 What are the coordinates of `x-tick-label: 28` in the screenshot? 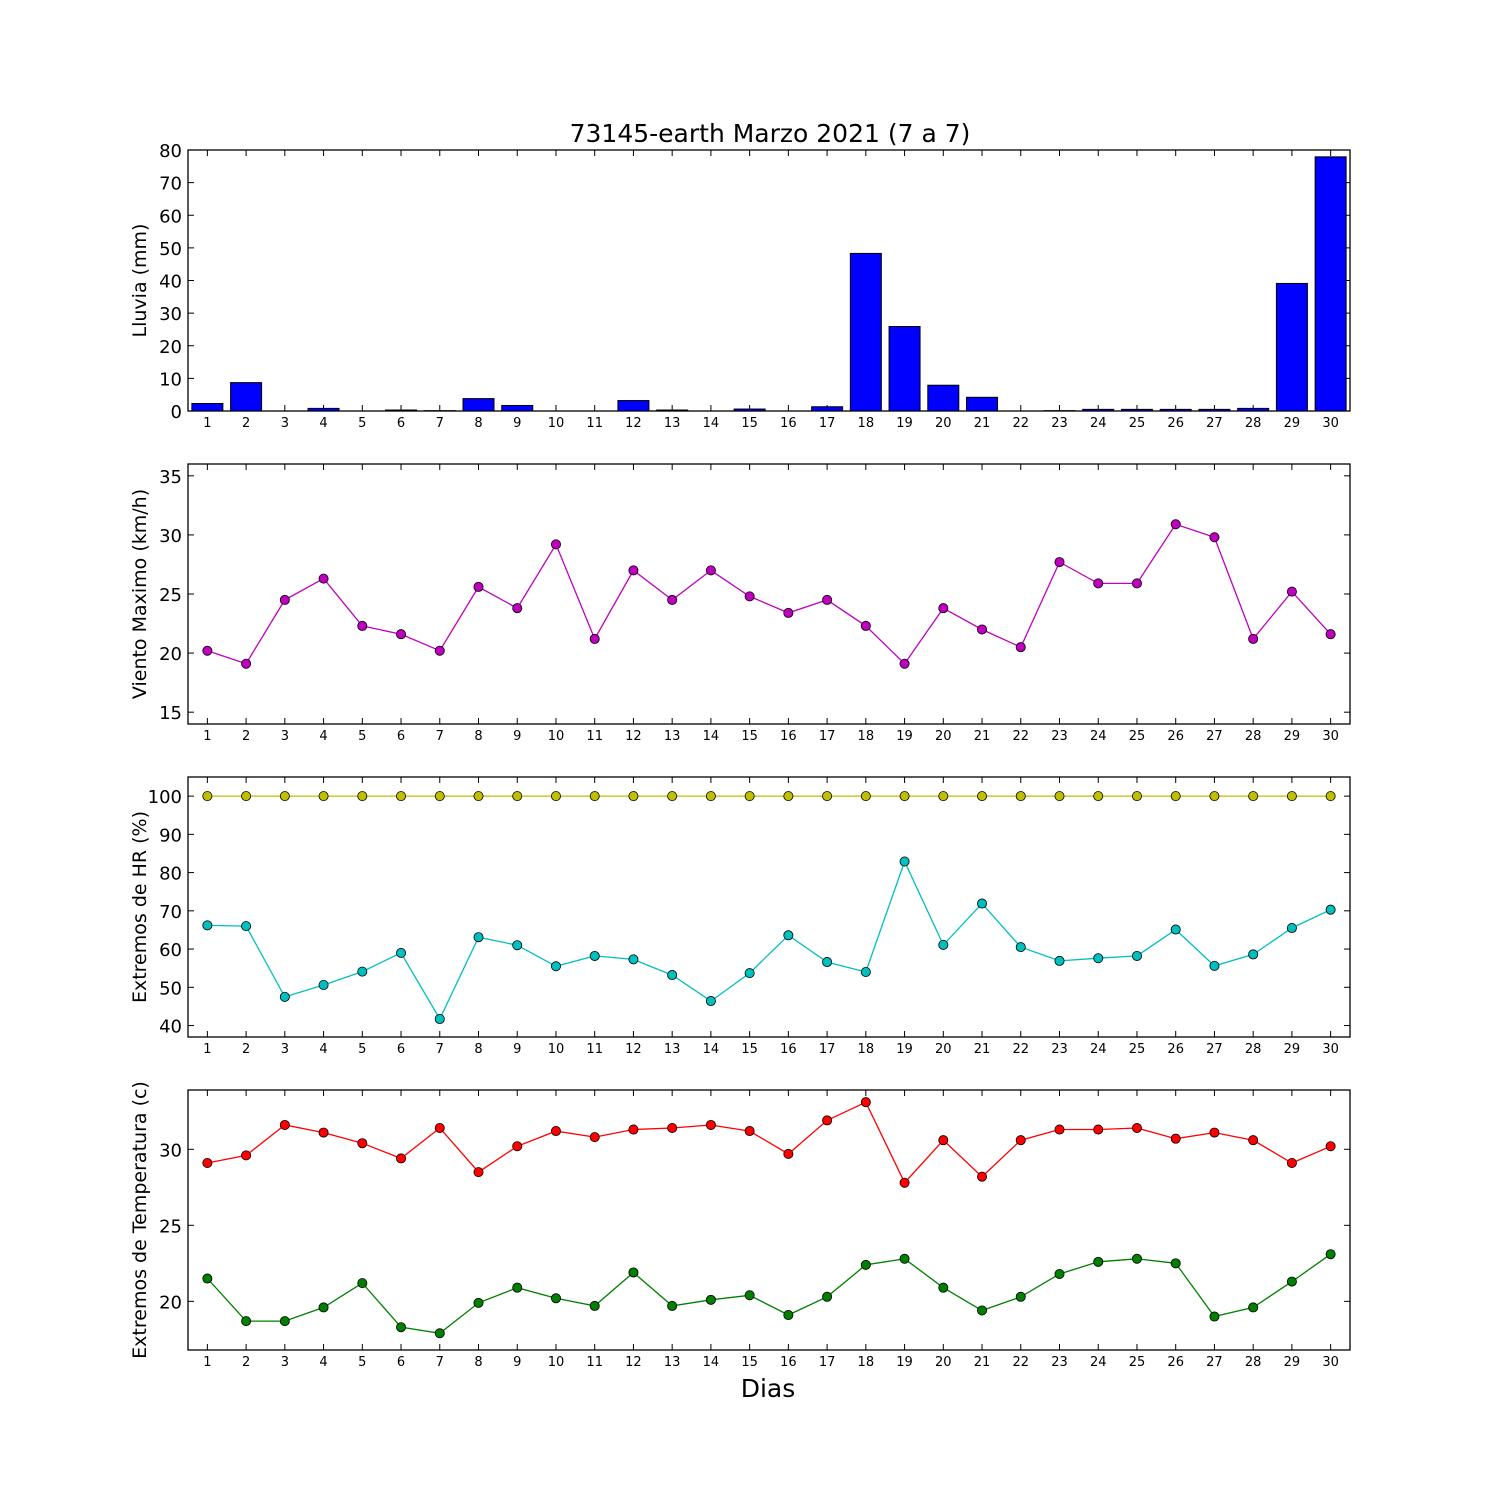 It's located at (1253, 736).